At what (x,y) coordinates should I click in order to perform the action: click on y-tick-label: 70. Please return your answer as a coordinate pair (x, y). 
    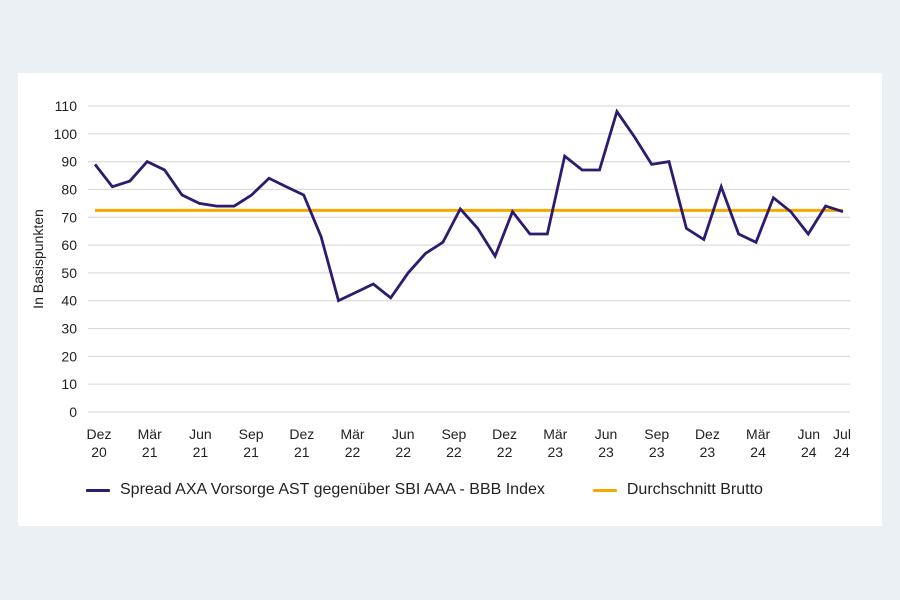
    Looking at the image, I should click on (69, 217).